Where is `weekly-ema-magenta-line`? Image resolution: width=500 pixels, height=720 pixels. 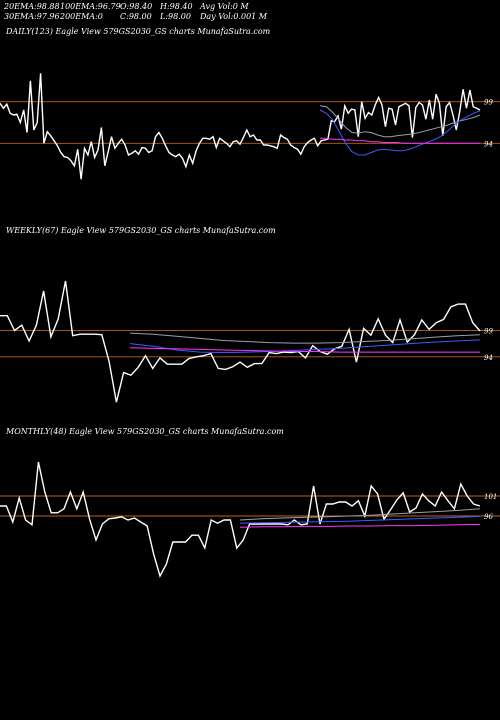 weekly-ema-magenta-line is located at coordinates (304, 350).